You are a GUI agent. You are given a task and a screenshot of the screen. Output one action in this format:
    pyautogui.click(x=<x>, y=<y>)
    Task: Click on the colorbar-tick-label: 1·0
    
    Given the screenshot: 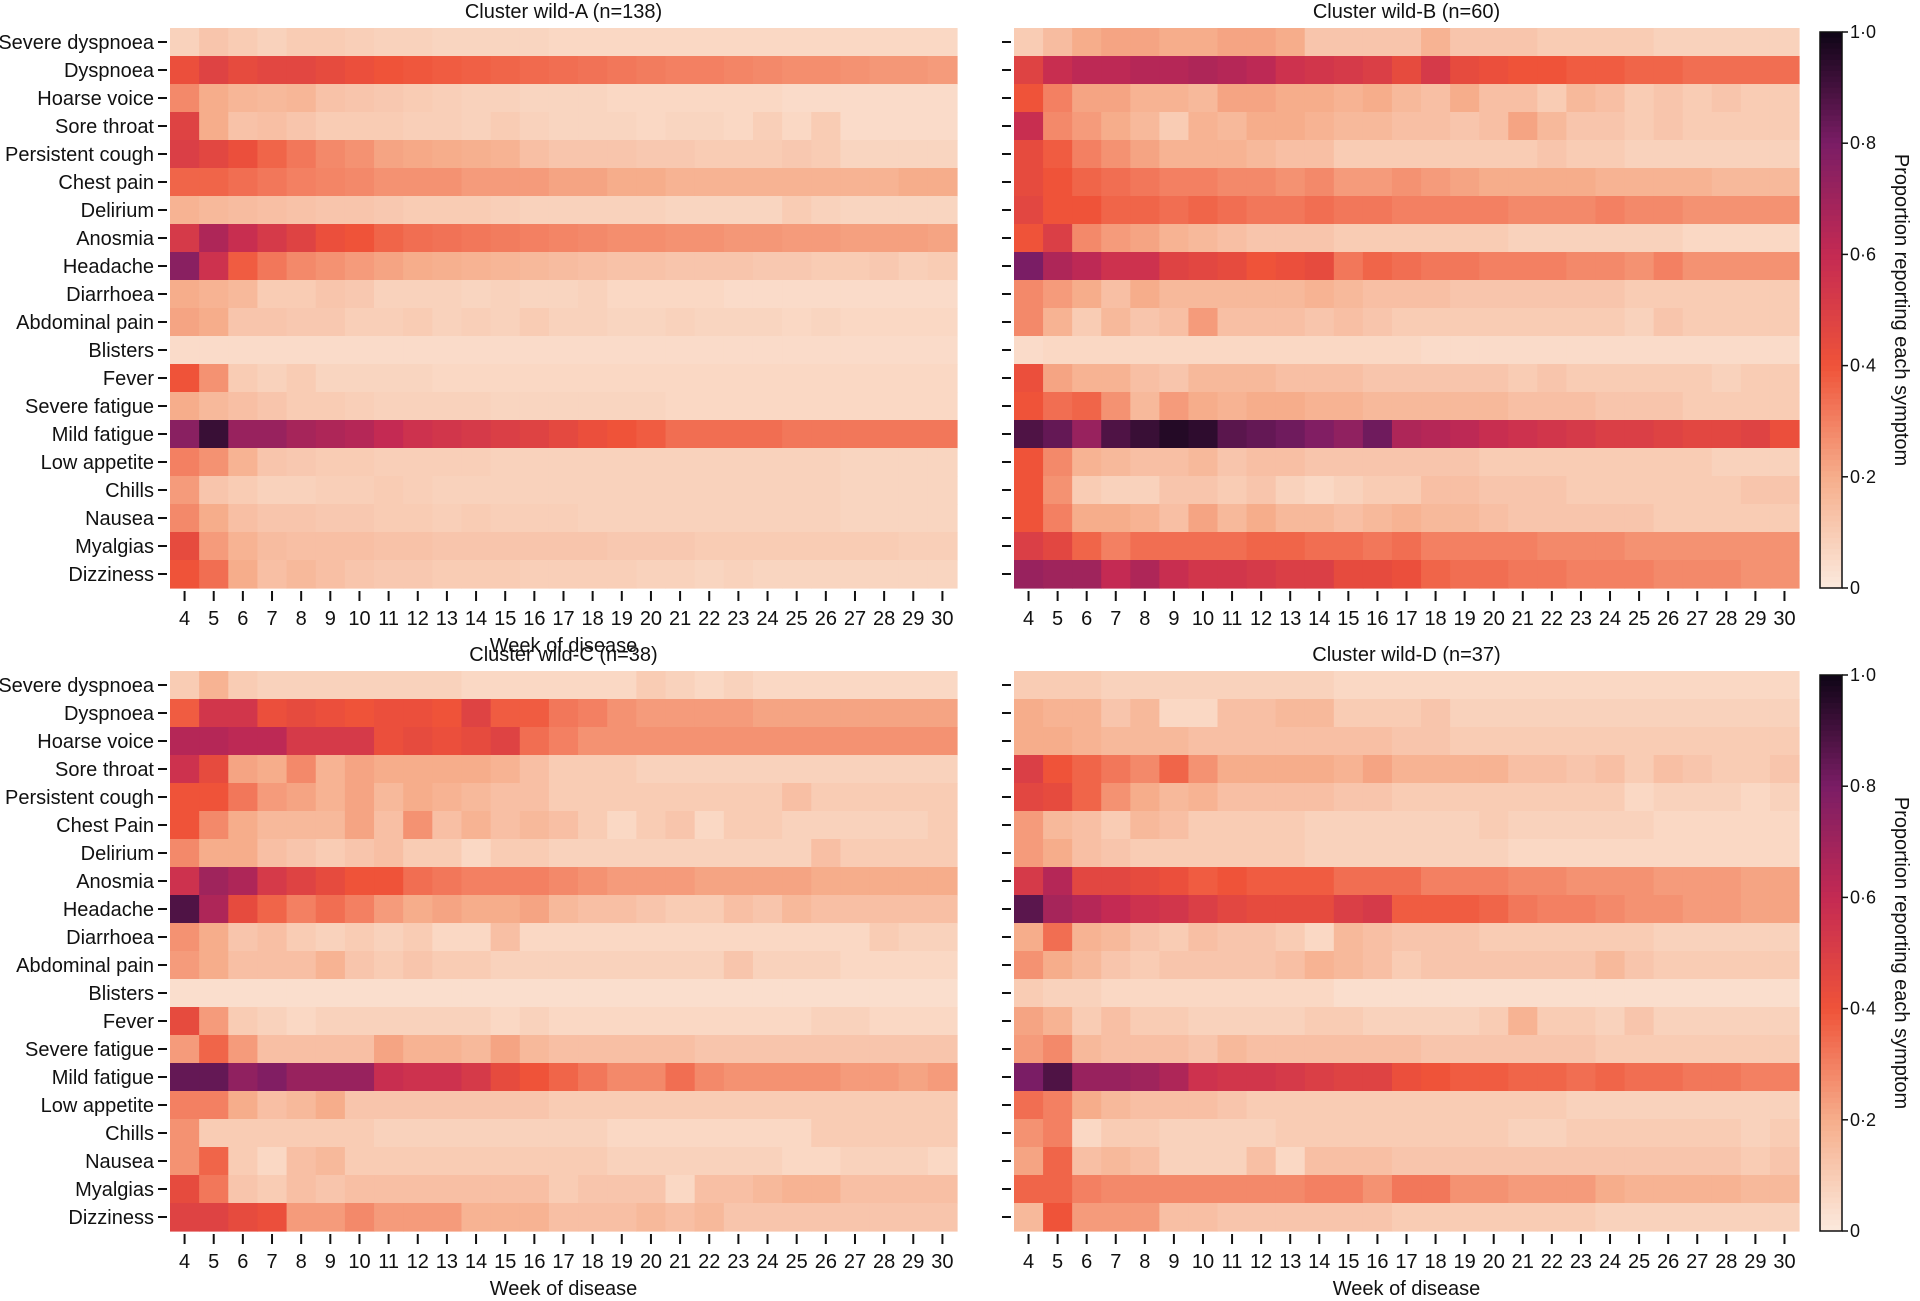 What is the action you would take?
    pyautogui.click(x=1863, y=32)
    